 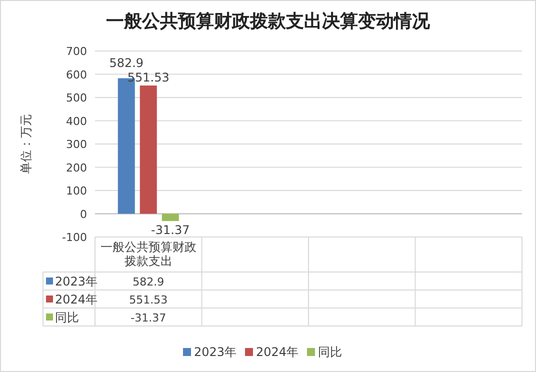 I want to click on y-tick-label: 500, so click(x=76, y=98).